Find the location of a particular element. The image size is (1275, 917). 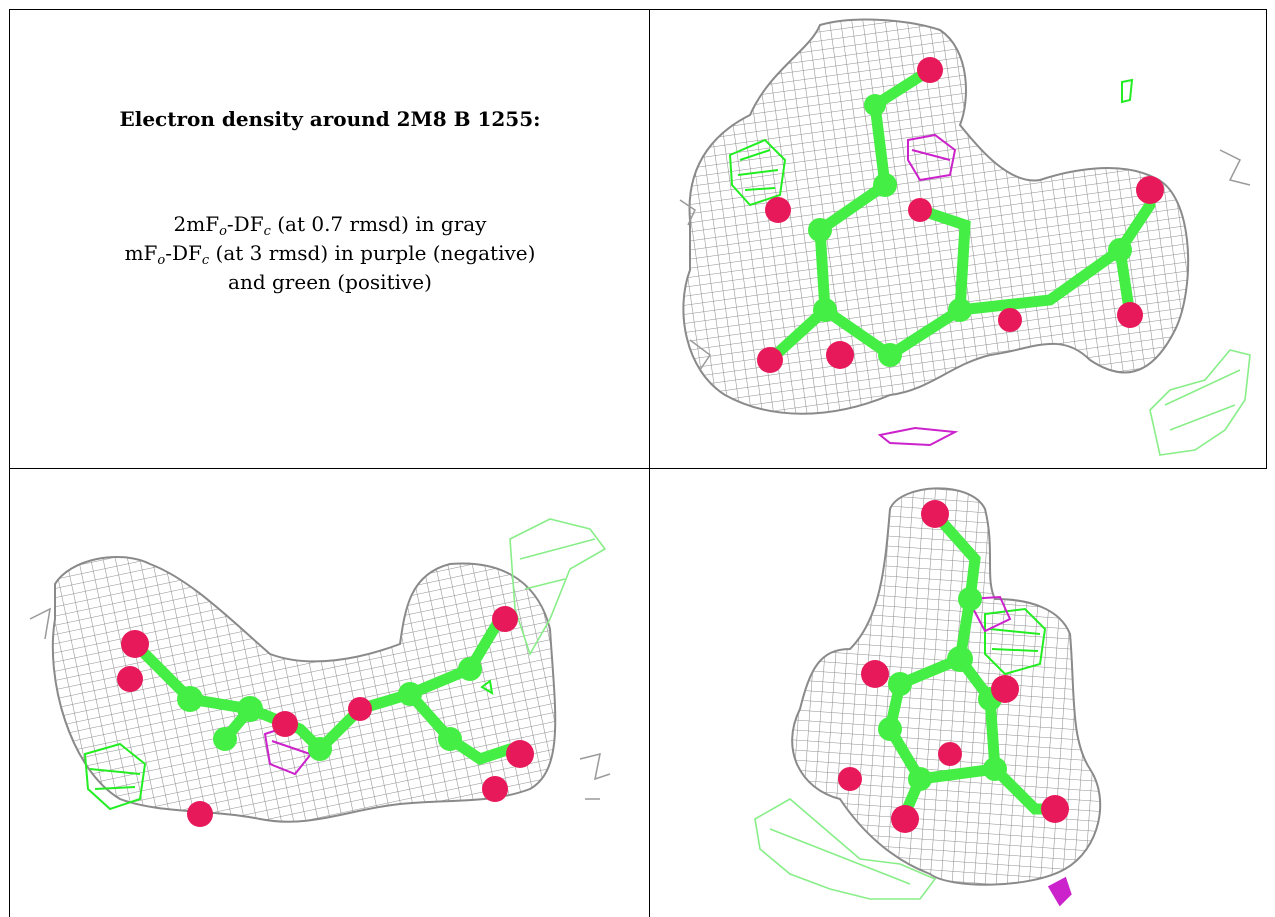

purple-mesh-negative-upper is located at coordinates (989, 614).